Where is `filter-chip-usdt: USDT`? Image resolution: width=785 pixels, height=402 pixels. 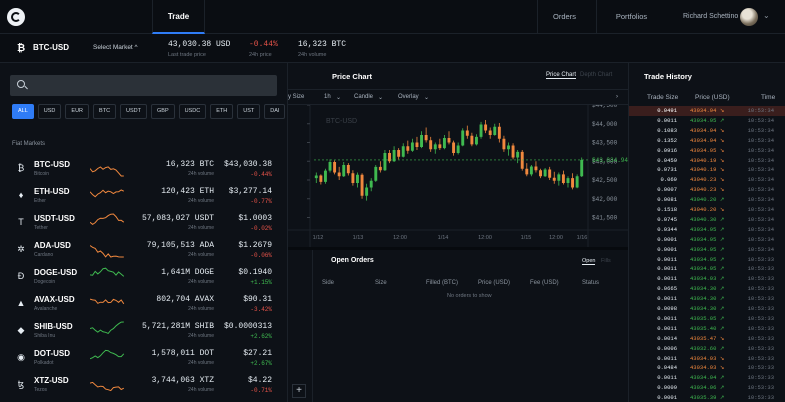 filter-chip-usdt: USDT is located at coordinates (134, 111).